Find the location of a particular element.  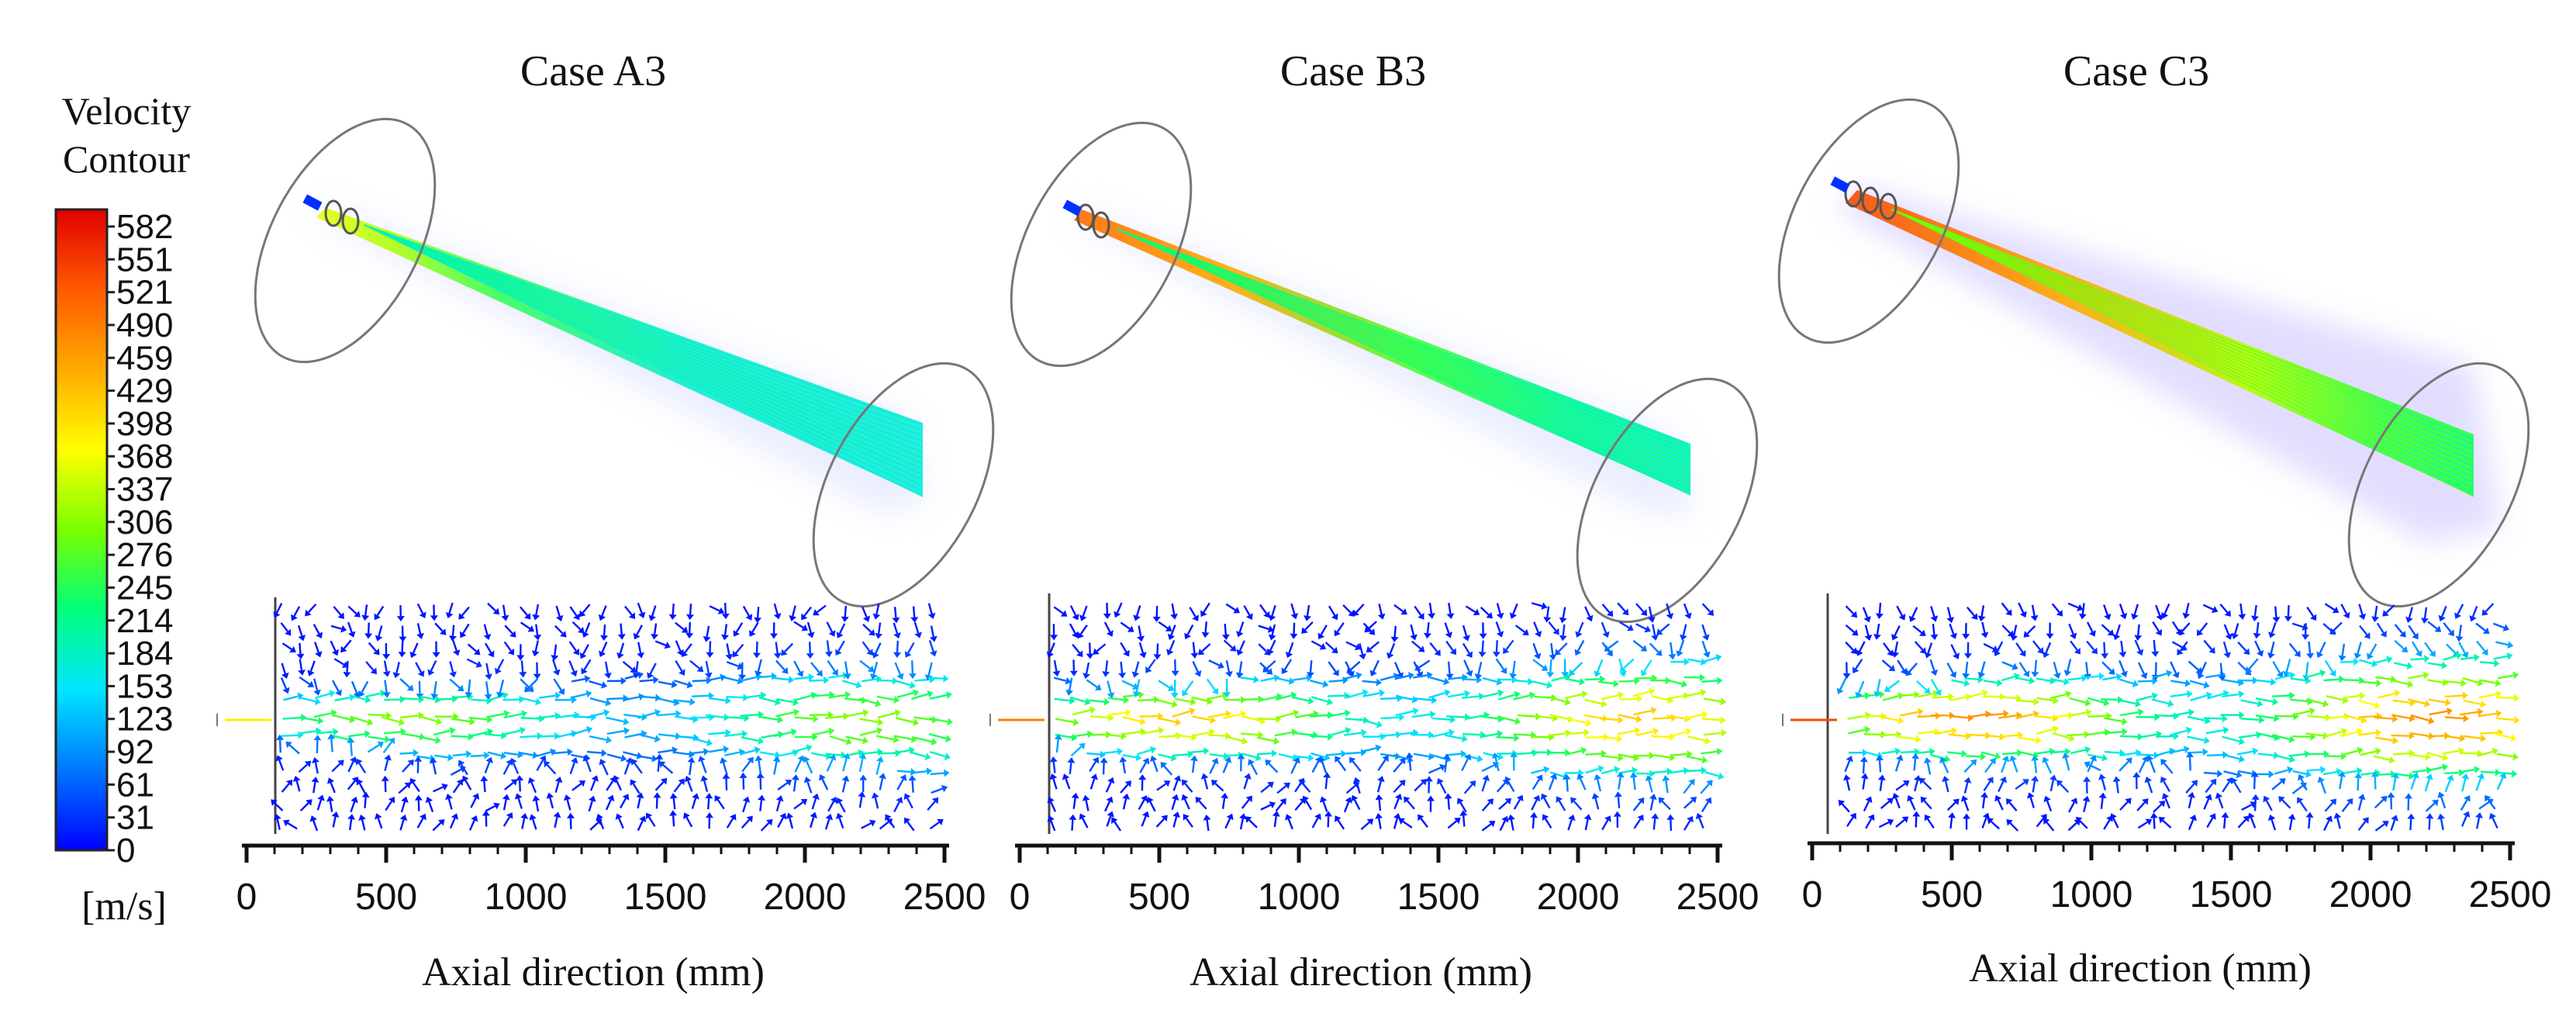

inlet-boundary-ring is located at coordinates (1101, 244).